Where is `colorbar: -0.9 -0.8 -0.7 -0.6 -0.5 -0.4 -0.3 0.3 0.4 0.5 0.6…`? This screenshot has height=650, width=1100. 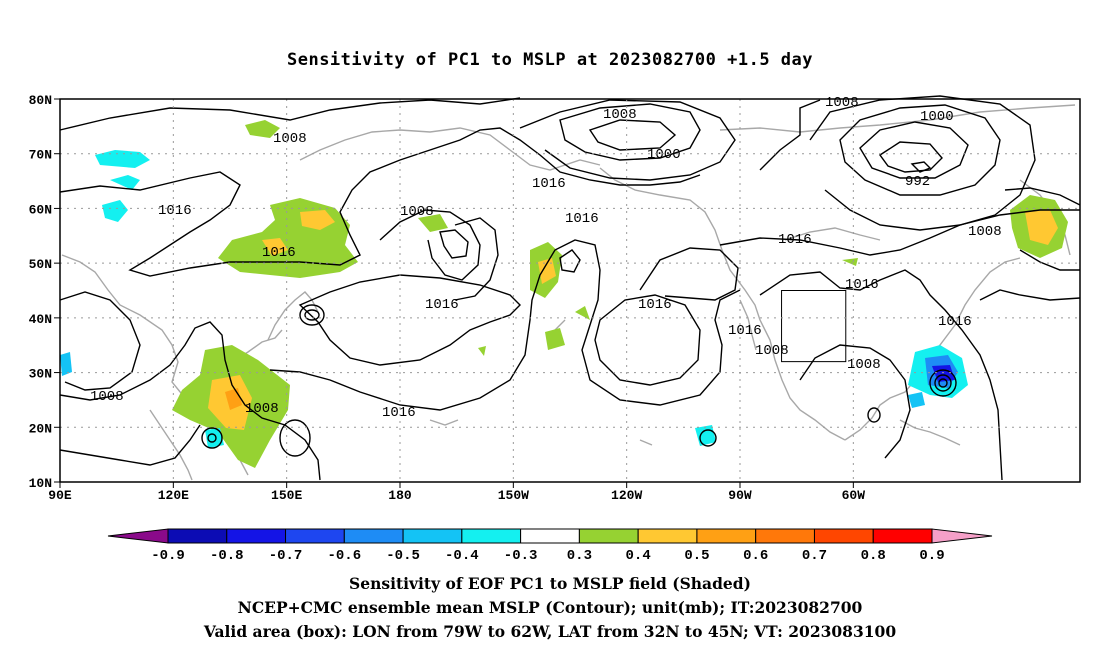 colorbar: -0.9 -0.8 -0.7 -0.6 -0.5 -0.4 -0.3 0.3 0.4 0.5 0.6… is located at coordinates (550, 546).